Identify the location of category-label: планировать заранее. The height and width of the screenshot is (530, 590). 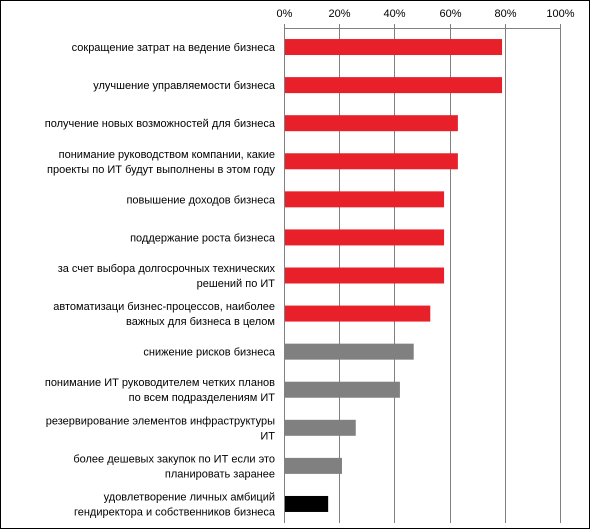
(220, 474).